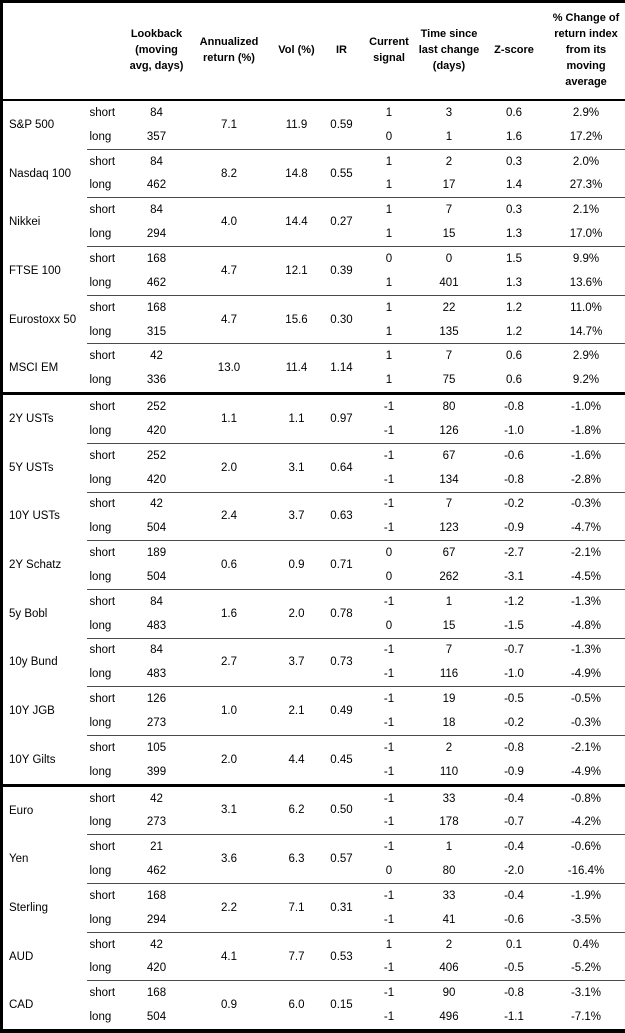 The height and width of the screenshot is (1033, 625). Describe the element at coordinates (44, 467) in the screenshot. I see `asset-name-cell: 5Y USTs` at that location.